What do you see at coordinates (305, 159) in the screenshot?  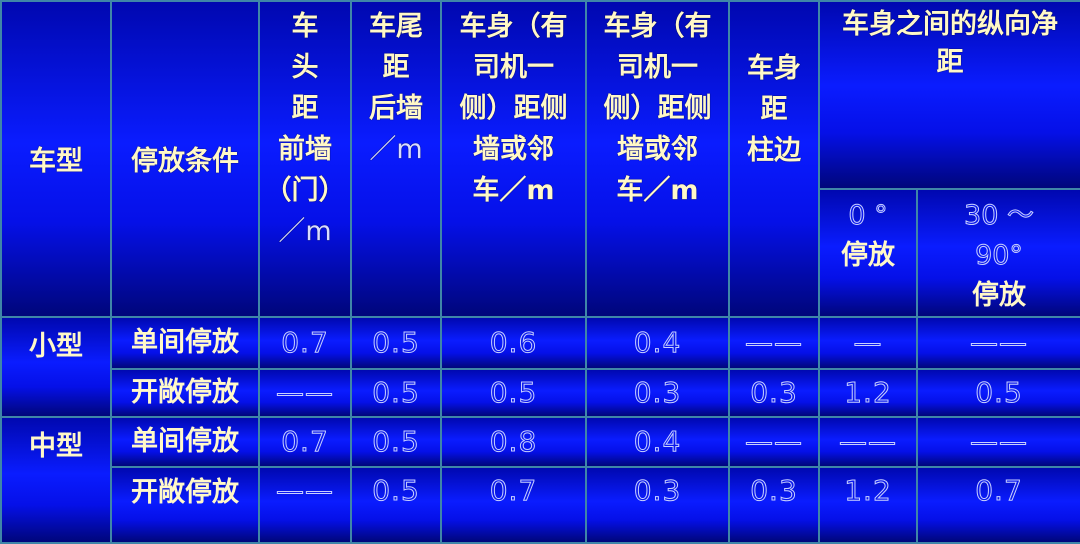 I see `header-front-wall: 车头距前墙 （门） ／m` at bounding box center [305, 159].